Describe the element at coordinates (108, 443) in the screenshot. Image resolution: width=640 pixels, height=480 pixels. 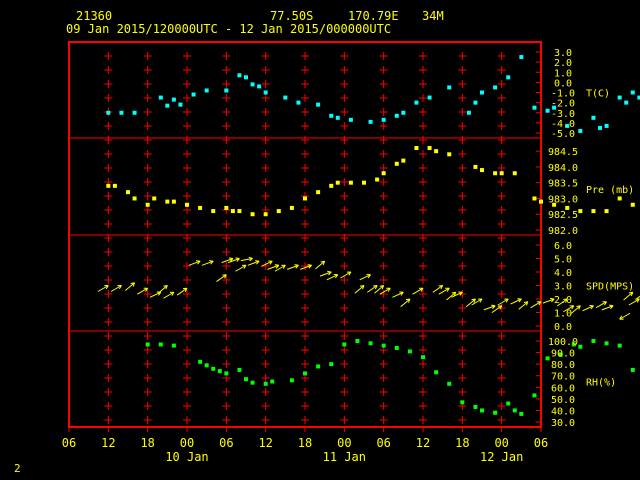
I see `x-tick-label: 12` at that location.